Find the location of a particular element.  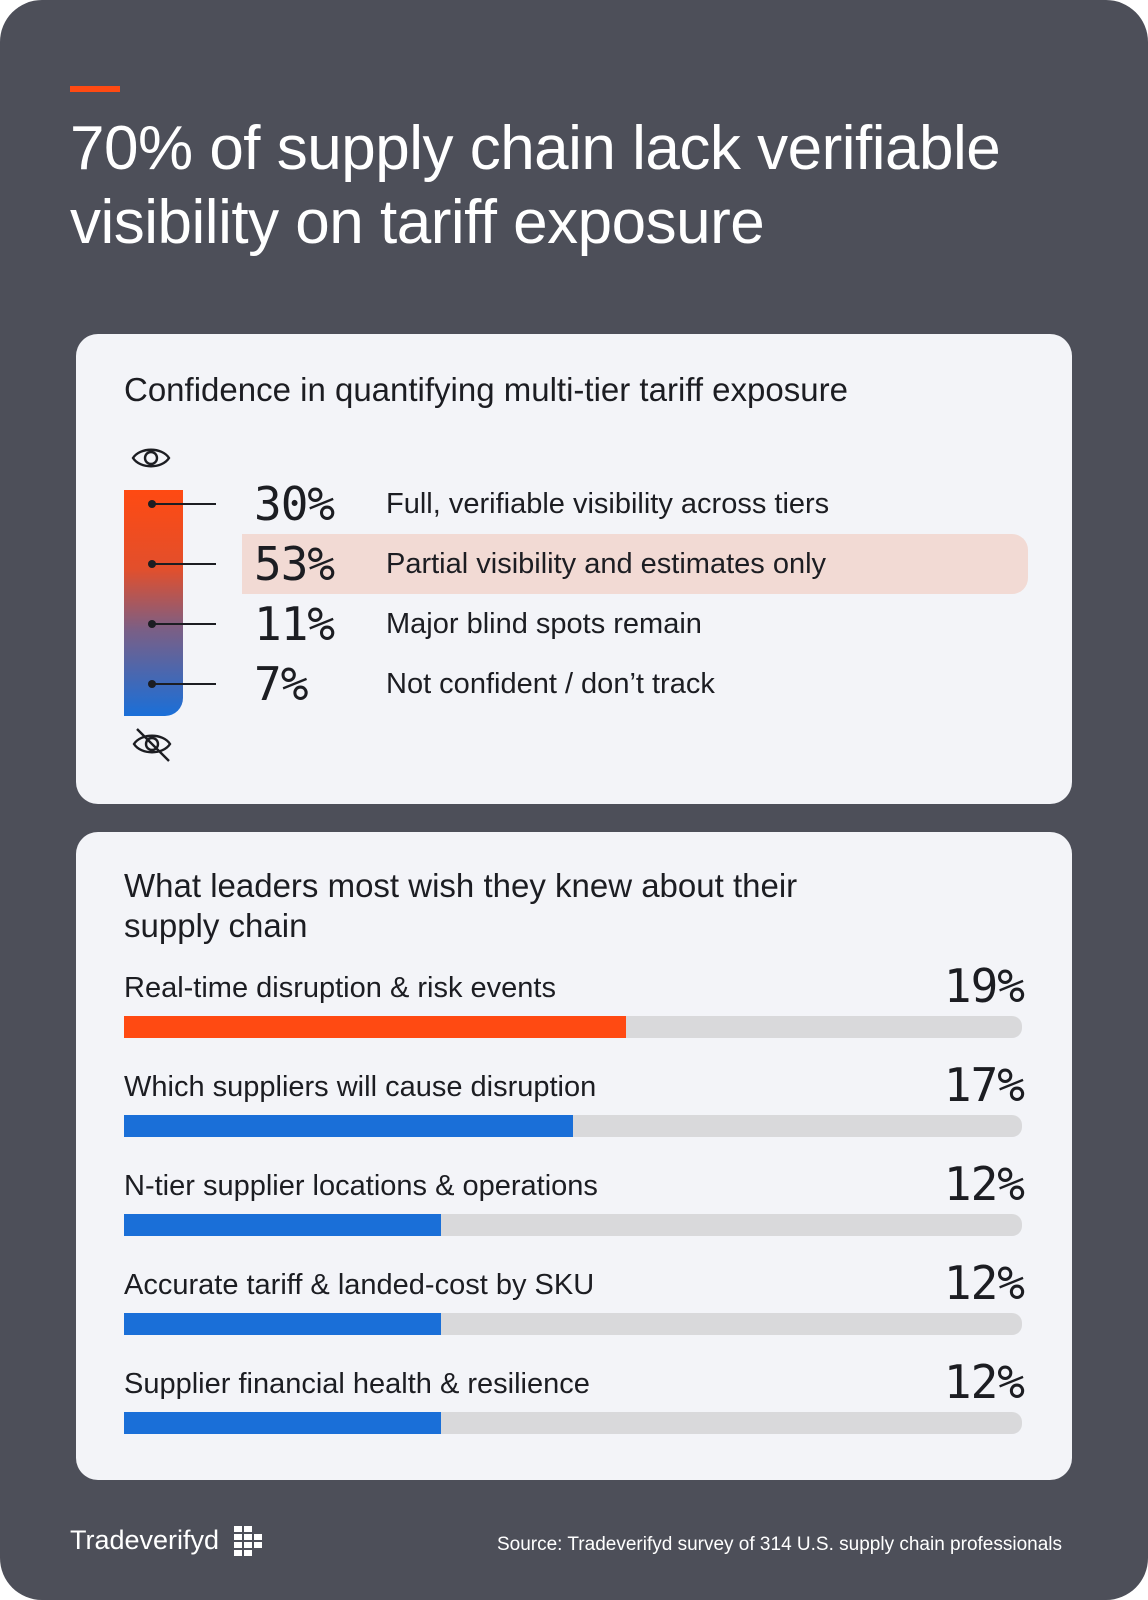

wish-value: 19% is located at coordinates (984, 986).